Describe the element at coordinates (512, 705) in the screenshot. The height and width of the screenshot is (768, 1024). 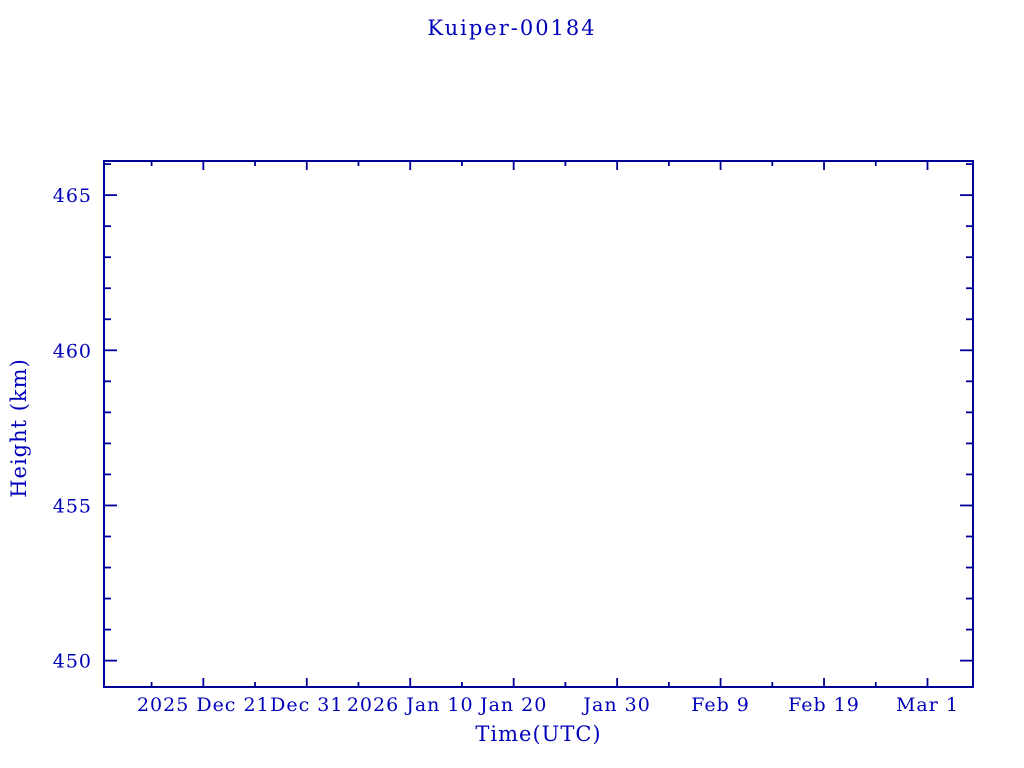
I see `x-tick-label: Jan 20` at that location.